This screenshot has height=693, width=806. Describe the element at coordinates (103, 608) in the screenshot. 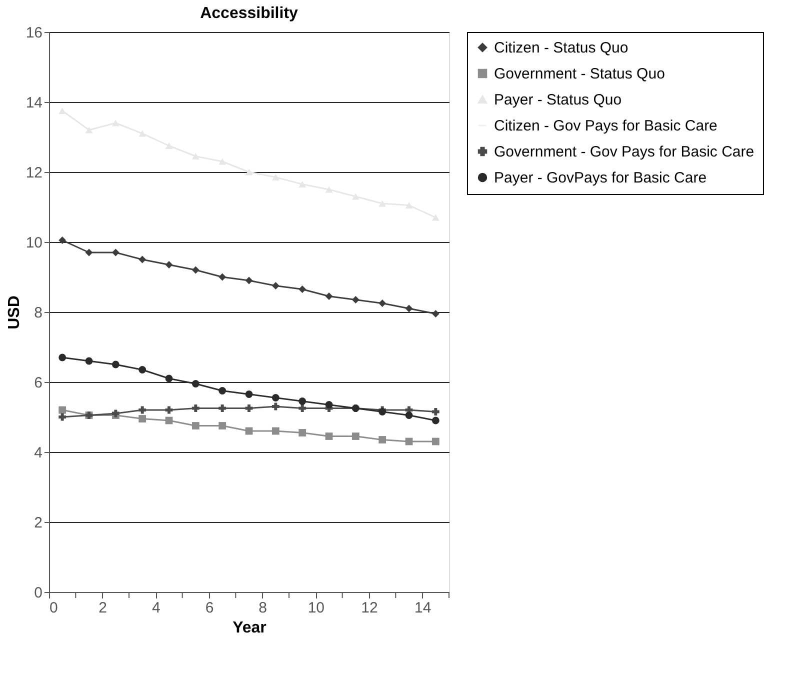

I see `x-tick-label: 2` at that location.